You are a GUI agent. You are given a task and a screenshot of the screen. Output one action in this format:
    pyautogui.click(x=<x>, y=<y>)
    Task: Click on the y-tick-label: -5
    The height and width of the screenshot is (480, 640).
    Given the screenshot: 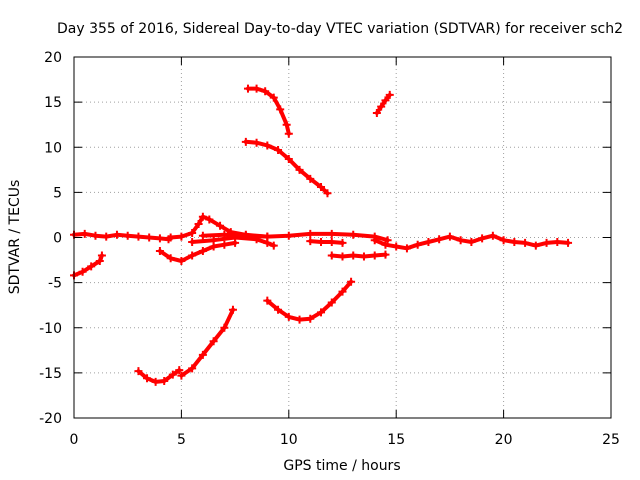 What is the action you would take?
    pyautogui.click(x=55, y=284)
    